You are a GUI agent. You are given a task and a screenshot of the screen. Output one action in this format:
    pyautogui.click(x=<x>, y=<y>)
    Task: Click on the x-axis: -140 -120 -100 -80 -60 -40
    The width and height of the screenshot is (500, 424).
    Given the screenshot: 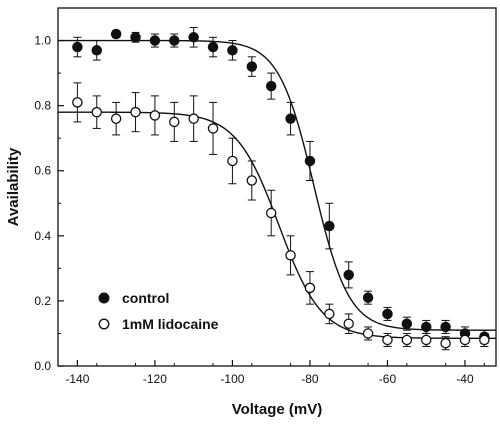 What is the action you would take?
    pyautogui.click(x=271, y=373)
    